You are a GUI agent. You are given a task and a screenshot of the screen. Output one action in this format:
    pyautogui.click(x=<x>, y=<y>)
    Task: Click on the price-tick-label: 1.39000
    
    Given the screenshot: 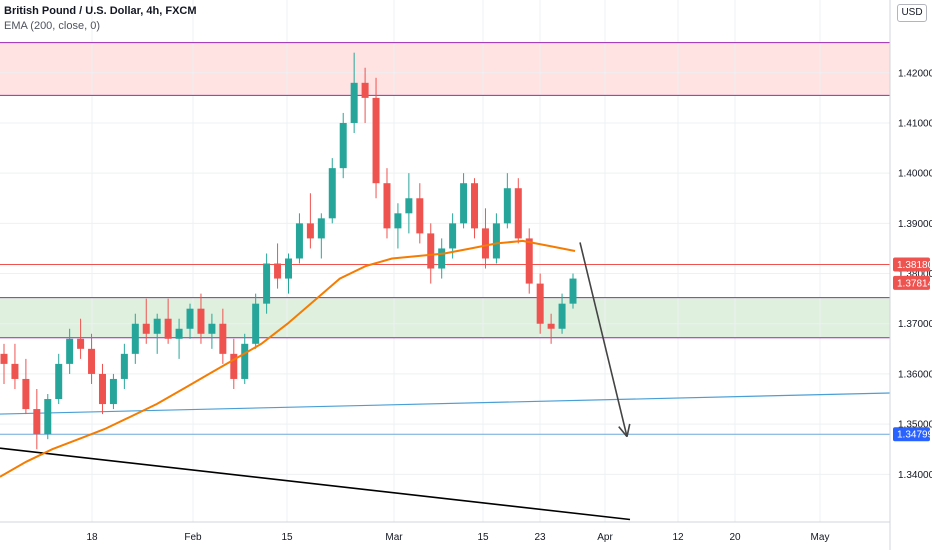 What is the action you would take?
    pyautogui.click(x=915, y=224)
    